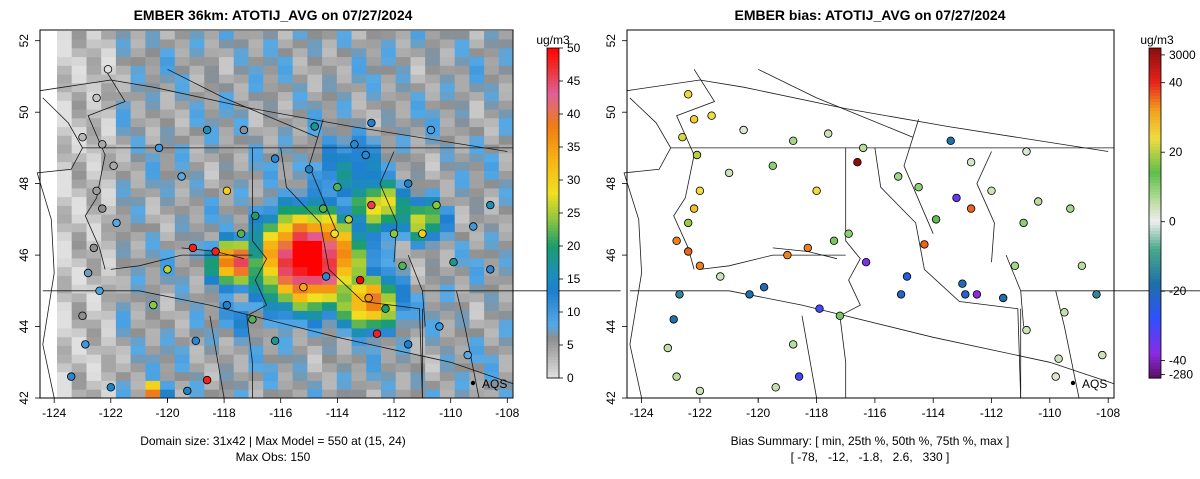 Image resolution: width=1200 pixels, height=479 pixels. Describe the element at coordinates (933, 413) in the screenshot. I see `x-tick-label: -114` at that location.